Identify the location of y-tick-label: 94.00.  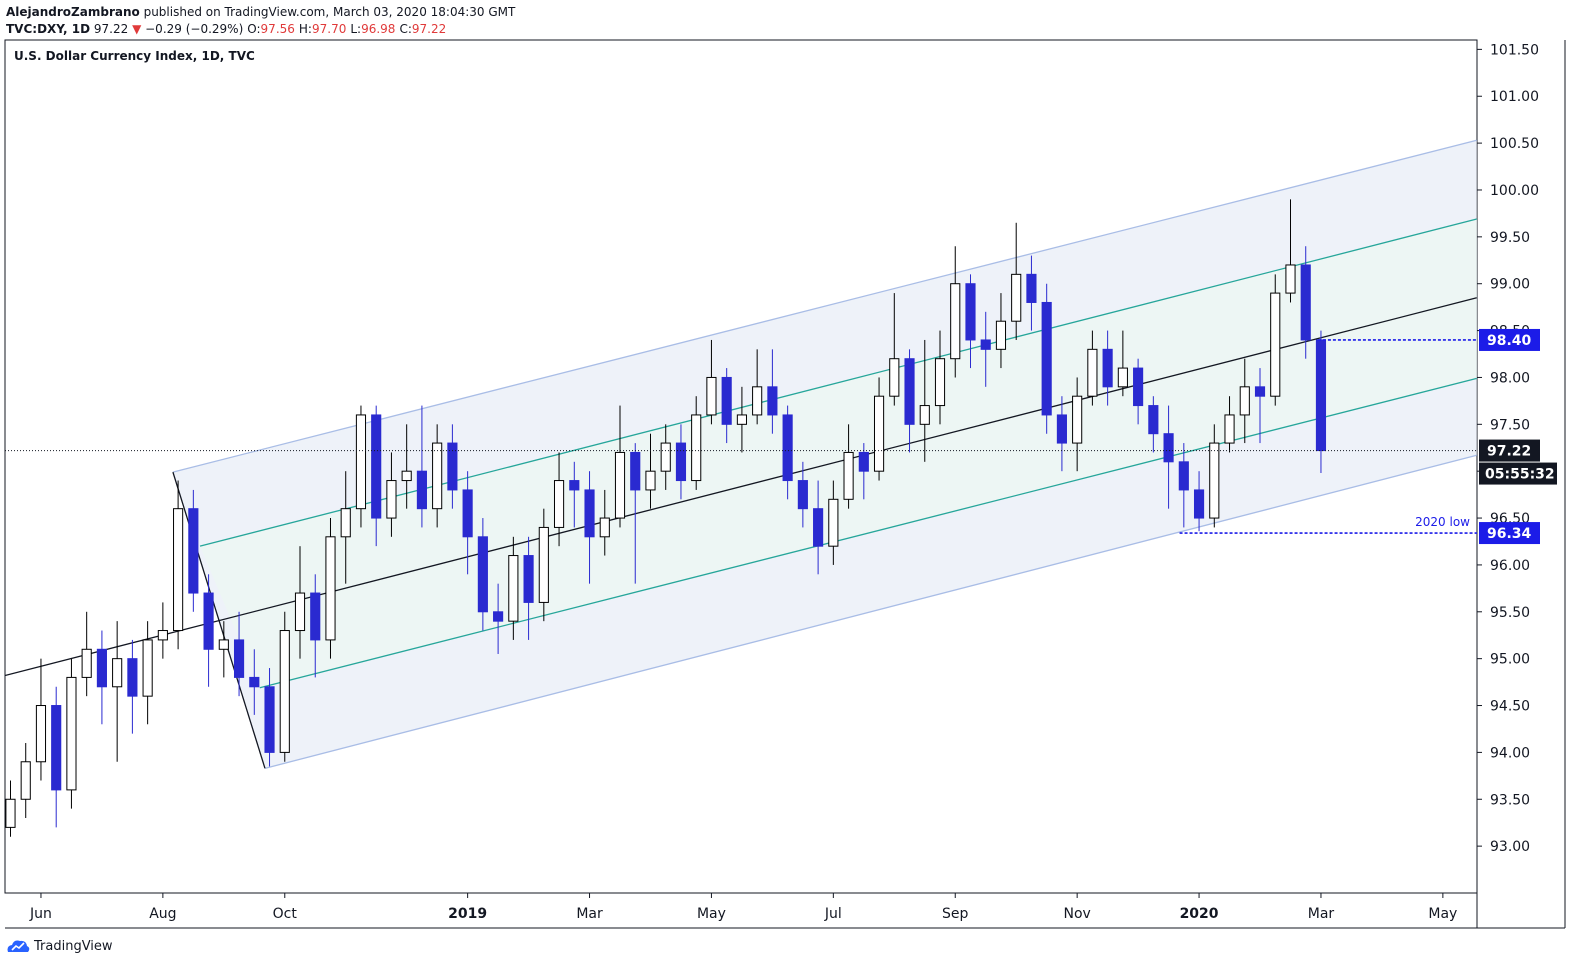
(1510, 753).